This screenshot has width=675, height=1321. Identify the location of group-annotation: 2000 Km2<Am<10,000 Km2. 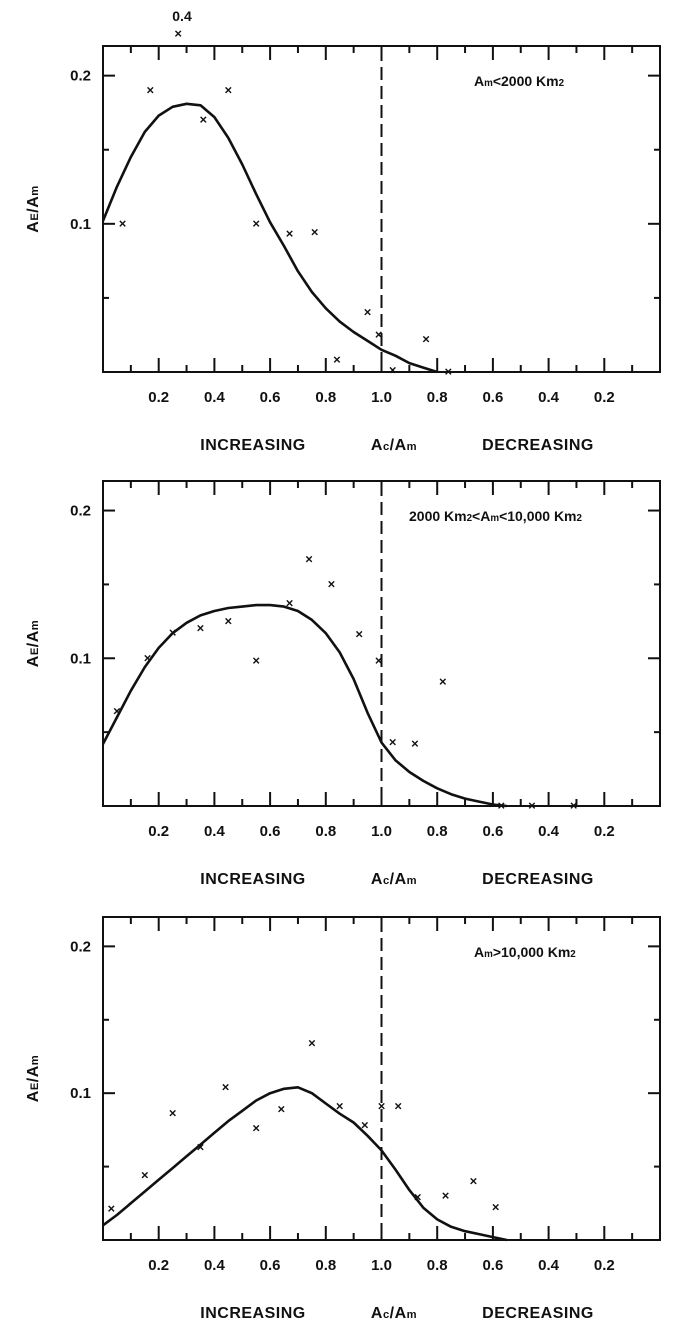
(496, 516).